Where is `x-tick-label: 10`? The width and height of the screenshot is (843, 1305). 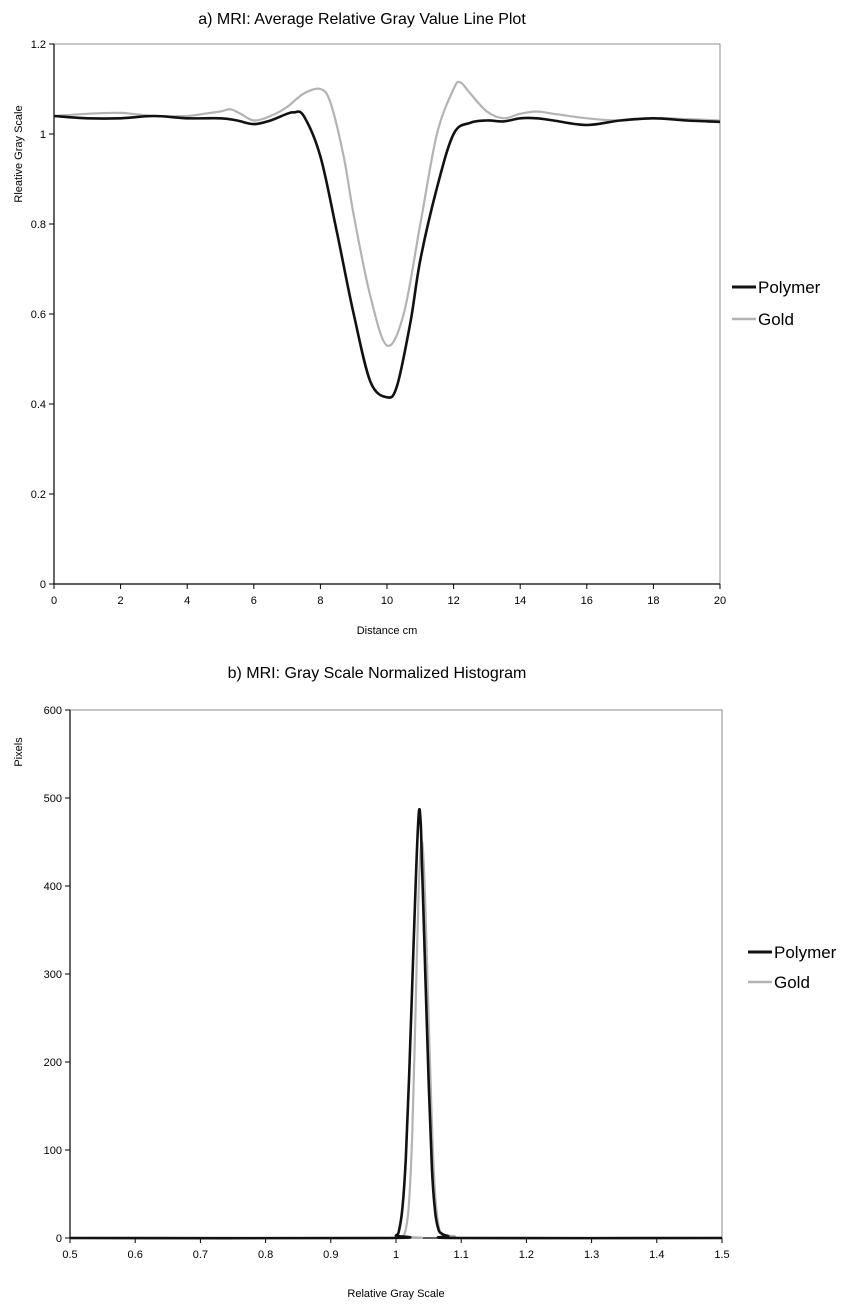
x-tick-label: 10 is located at coordinates (387, 601).